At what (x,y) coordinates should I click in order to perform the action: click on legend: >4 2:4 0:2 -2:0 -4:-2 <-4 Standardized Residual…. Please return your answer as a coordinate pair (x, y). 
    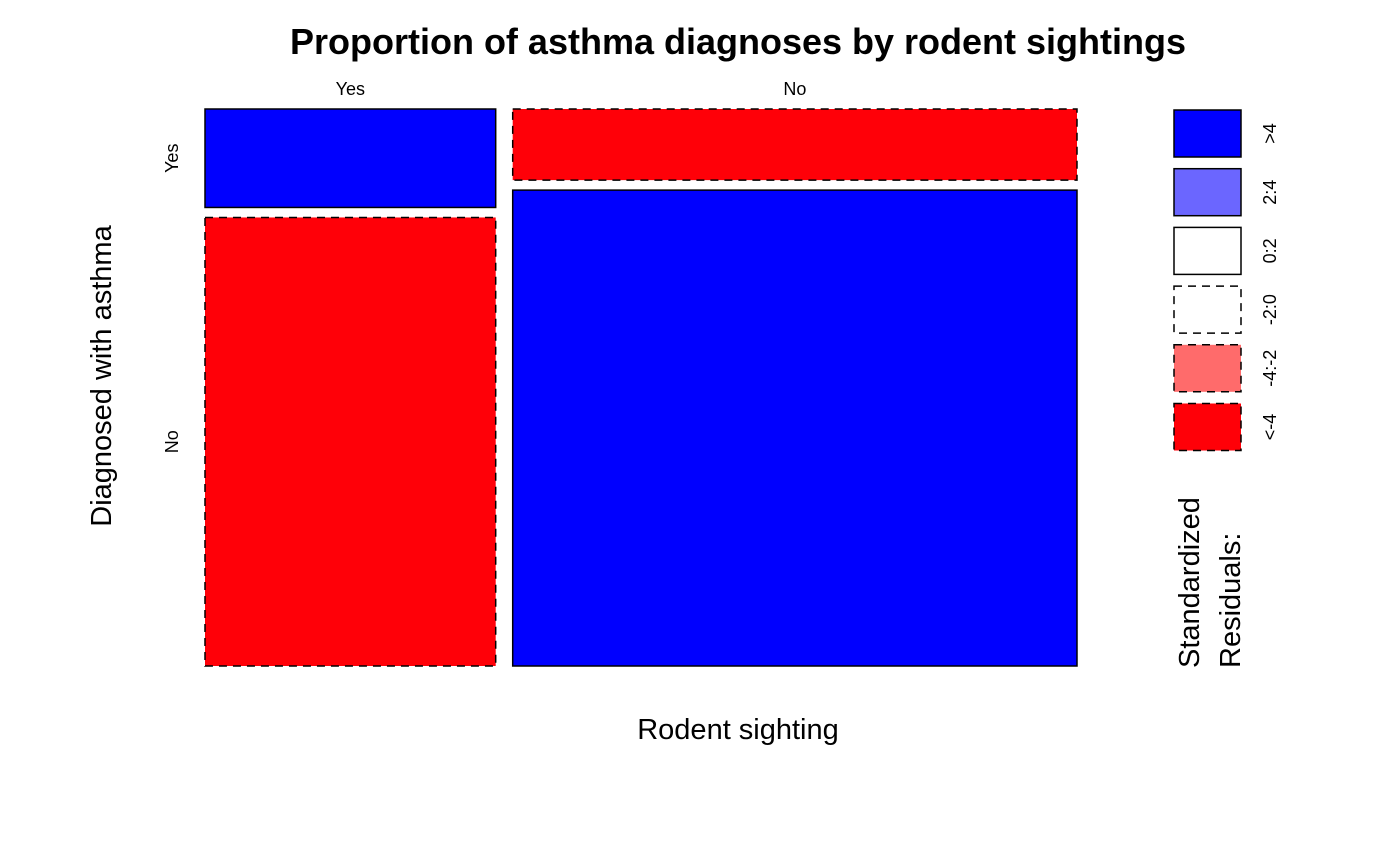
    Looking at the image, I should click on (1226, 388).